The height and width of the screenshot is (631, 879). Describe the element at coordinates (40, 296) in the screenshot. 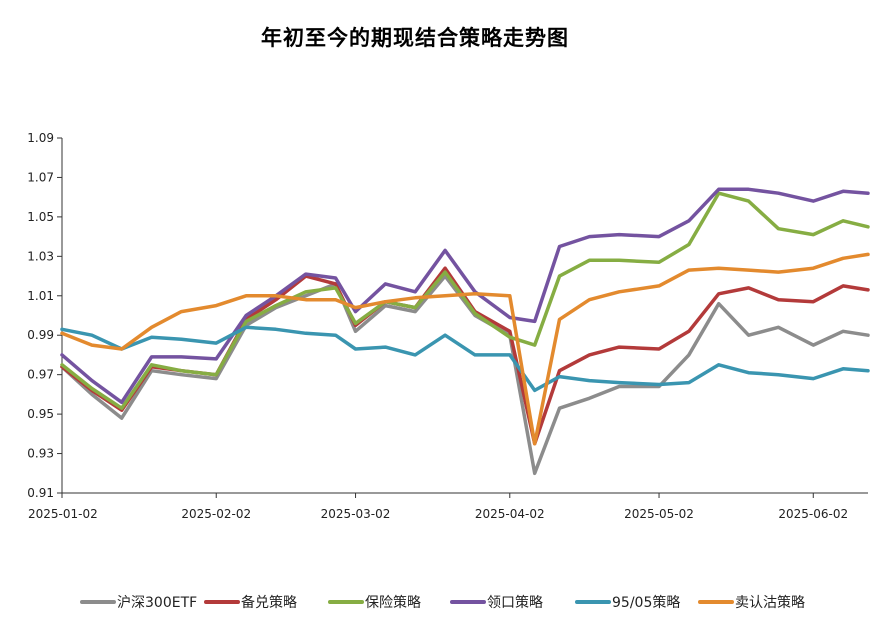

I see `y-tick-label: 1.01` at that location.